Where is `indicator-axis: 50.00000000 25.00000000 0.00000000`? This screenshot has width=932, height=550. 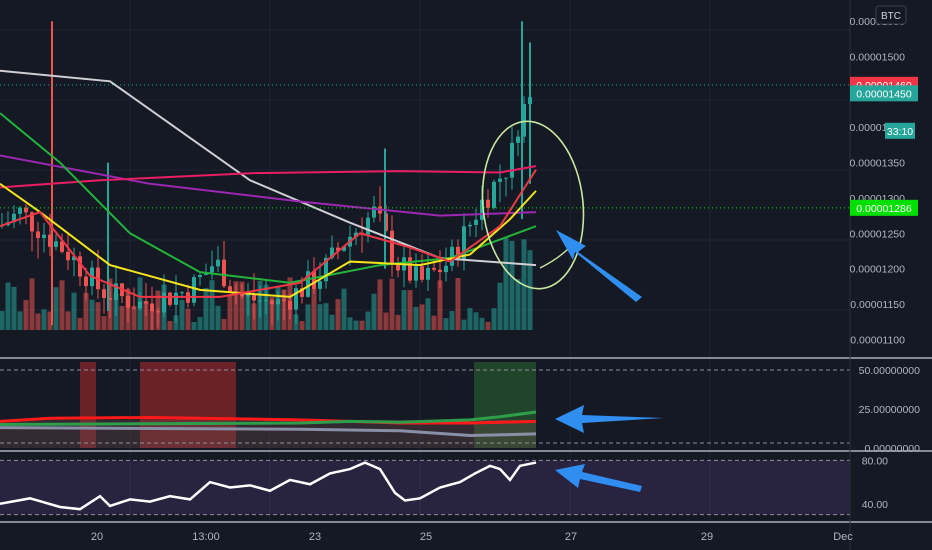 indicator-axis: 50.00000000 25.00000000 0.00000000 is located at coordinates (889, 410).